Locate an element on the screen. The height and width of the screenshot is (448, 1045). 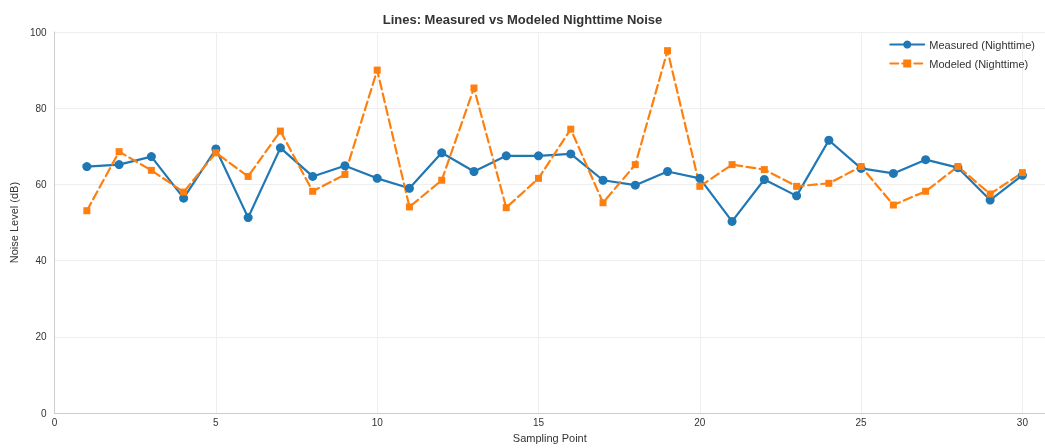
x-tick-label: 15 is located at coordinates (538, 422).